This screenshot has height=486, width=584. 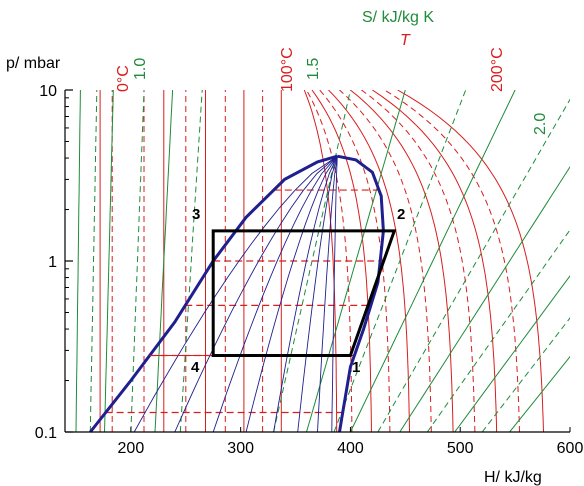 I want to click on state-label-3: 3, so click(x=196, y=214).